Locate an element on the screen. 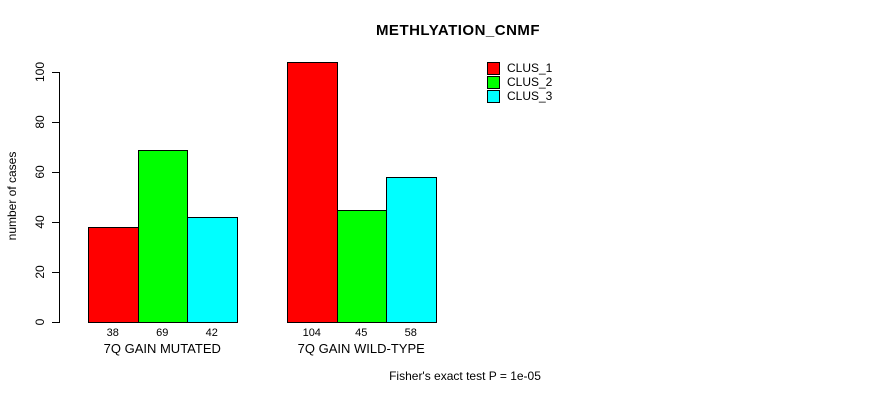 The image size is (890, 400). bar-clus_3-group2 is located at coordinates (411, 250).